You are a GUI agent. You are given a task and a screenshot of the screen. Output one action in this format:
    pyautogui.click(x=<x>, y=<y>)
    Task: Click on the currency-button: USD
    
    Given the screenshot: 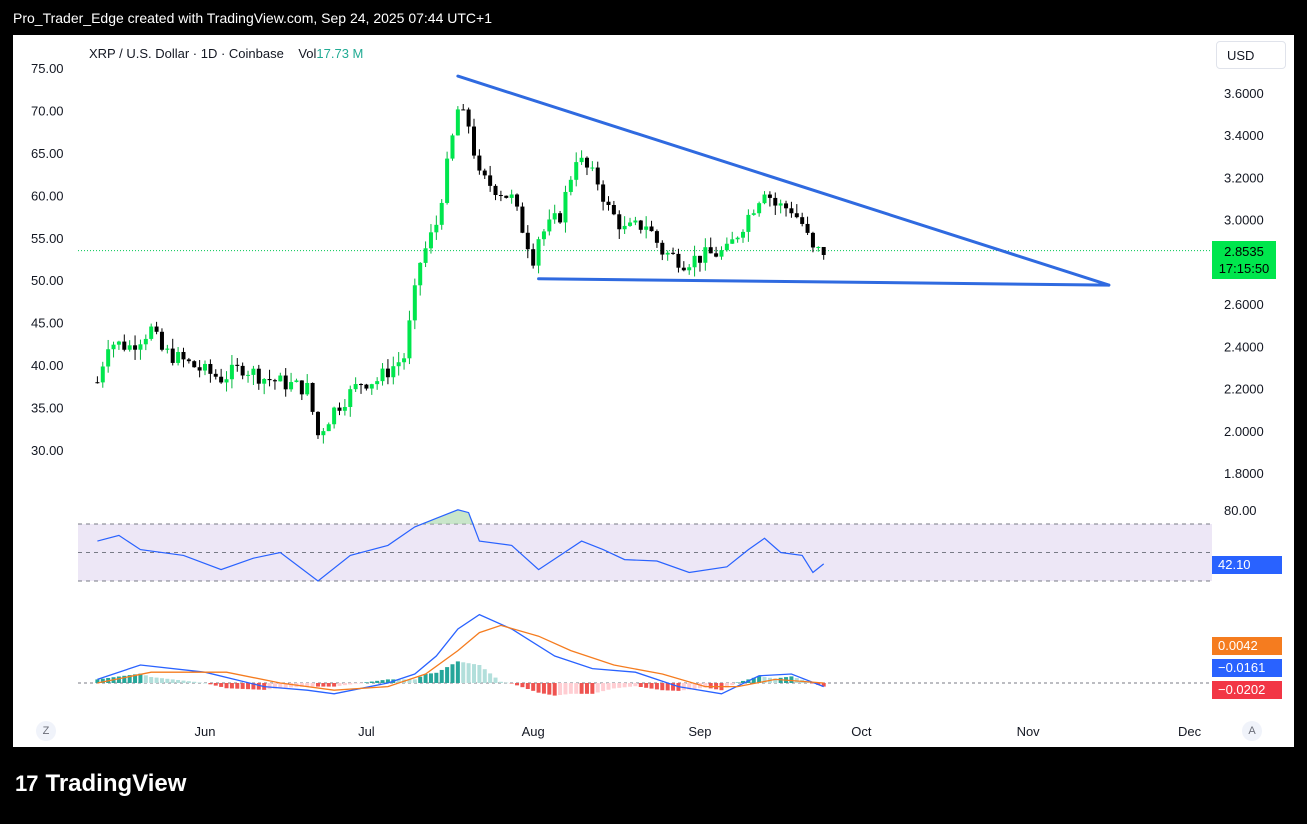 What is the action you would take?
    pyautogui.click(x=1251, y=55)
    